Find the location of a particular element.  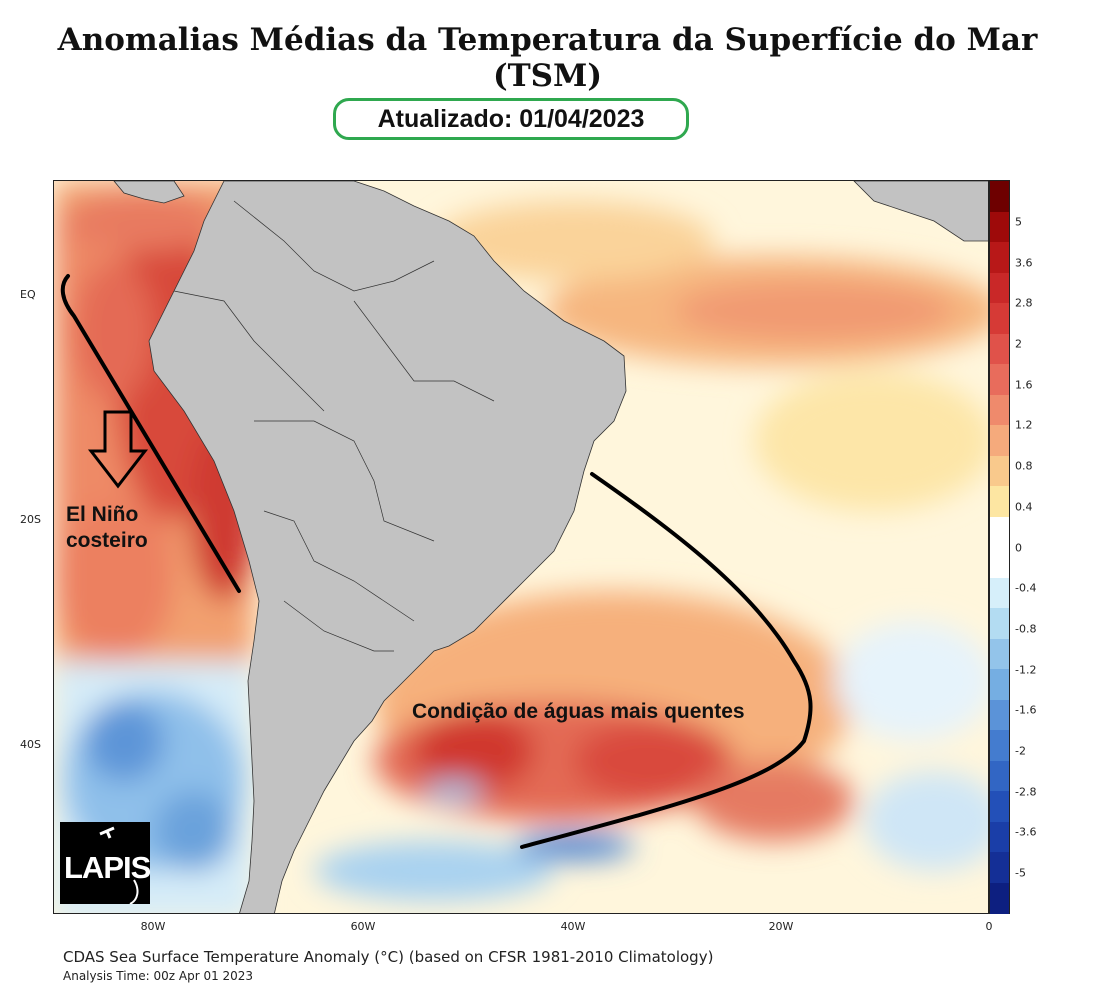

down-arrow-icon is located at coordinates (118, 449).